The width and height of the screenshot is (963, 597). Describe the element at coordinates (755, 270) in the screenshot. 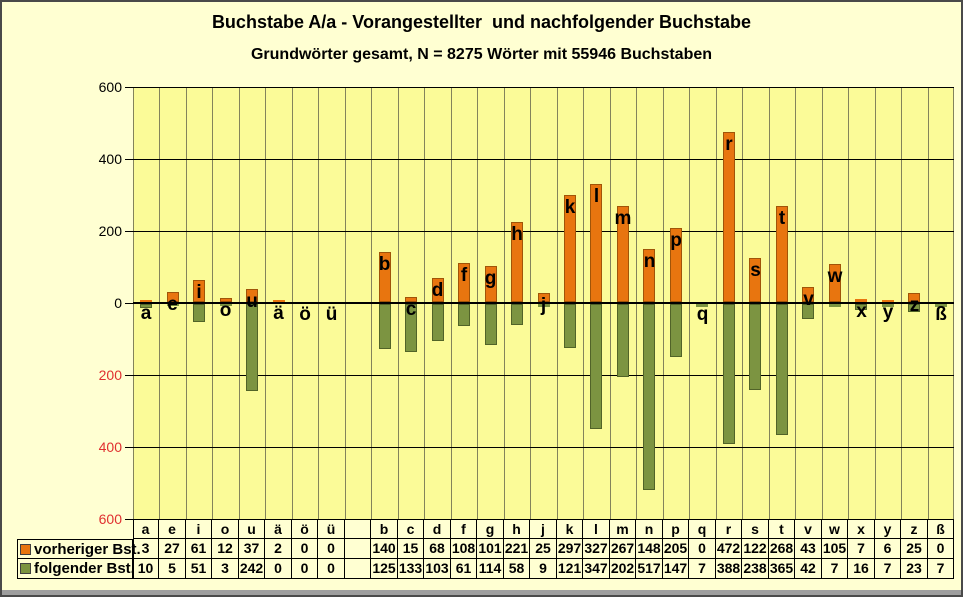

I see `bar-letter-label: s` at that location.